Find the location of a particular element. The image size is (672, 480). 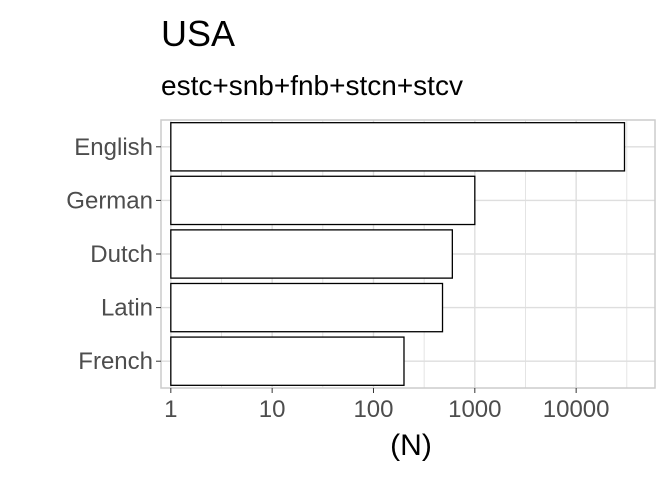

x-tick-label: 10 is located at coordinates (272, 409).